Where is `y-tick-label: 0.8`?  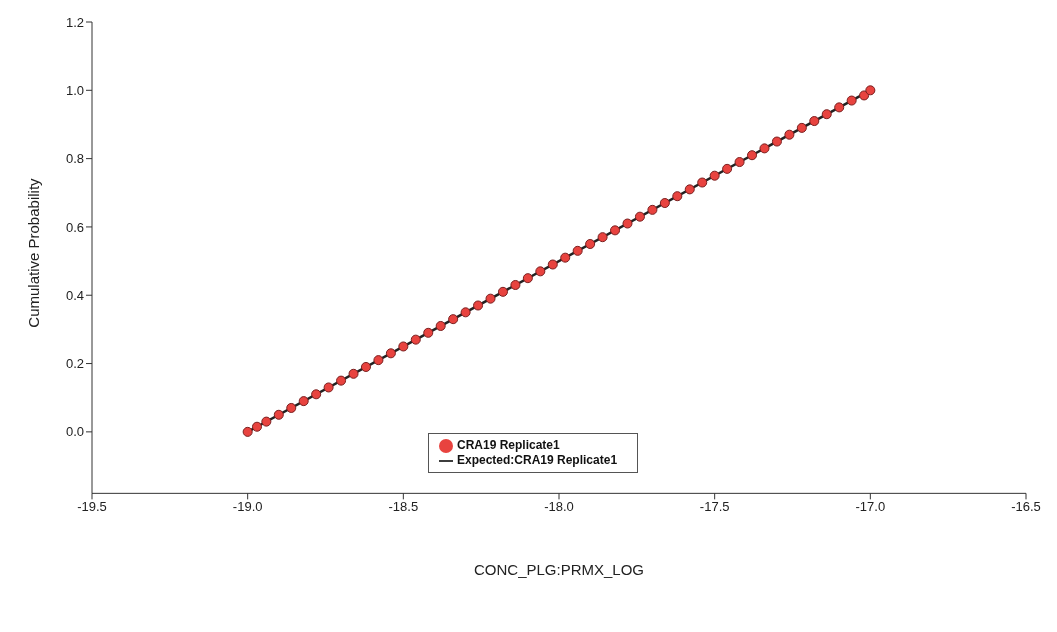 y-tick-label: 0.8 is located at coordinates (74, 159).